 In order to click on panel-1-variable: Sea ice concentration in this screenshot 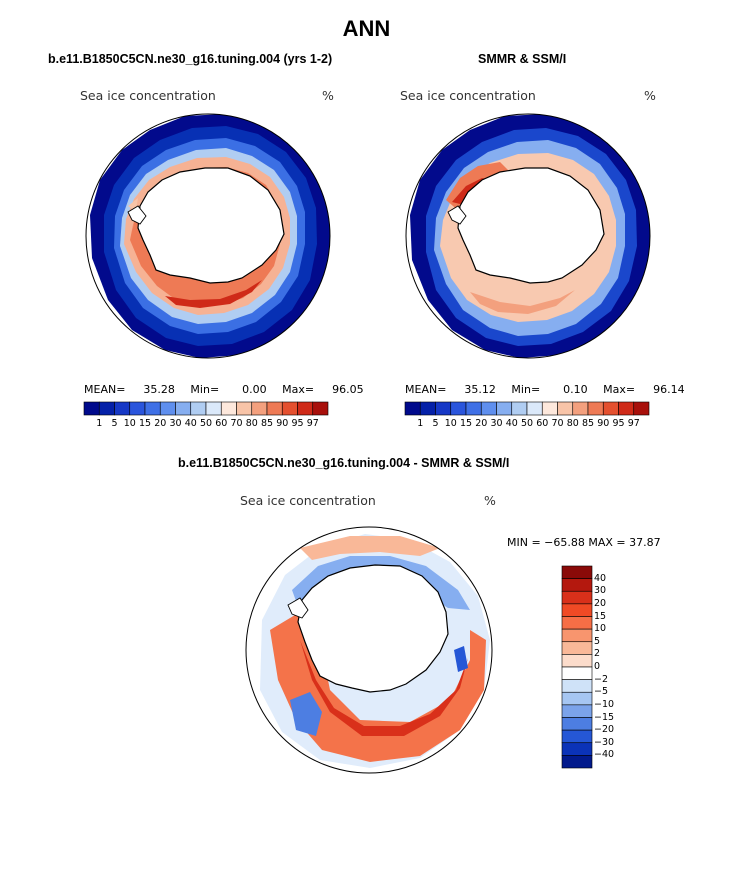, I will do `click(148, 95)`.